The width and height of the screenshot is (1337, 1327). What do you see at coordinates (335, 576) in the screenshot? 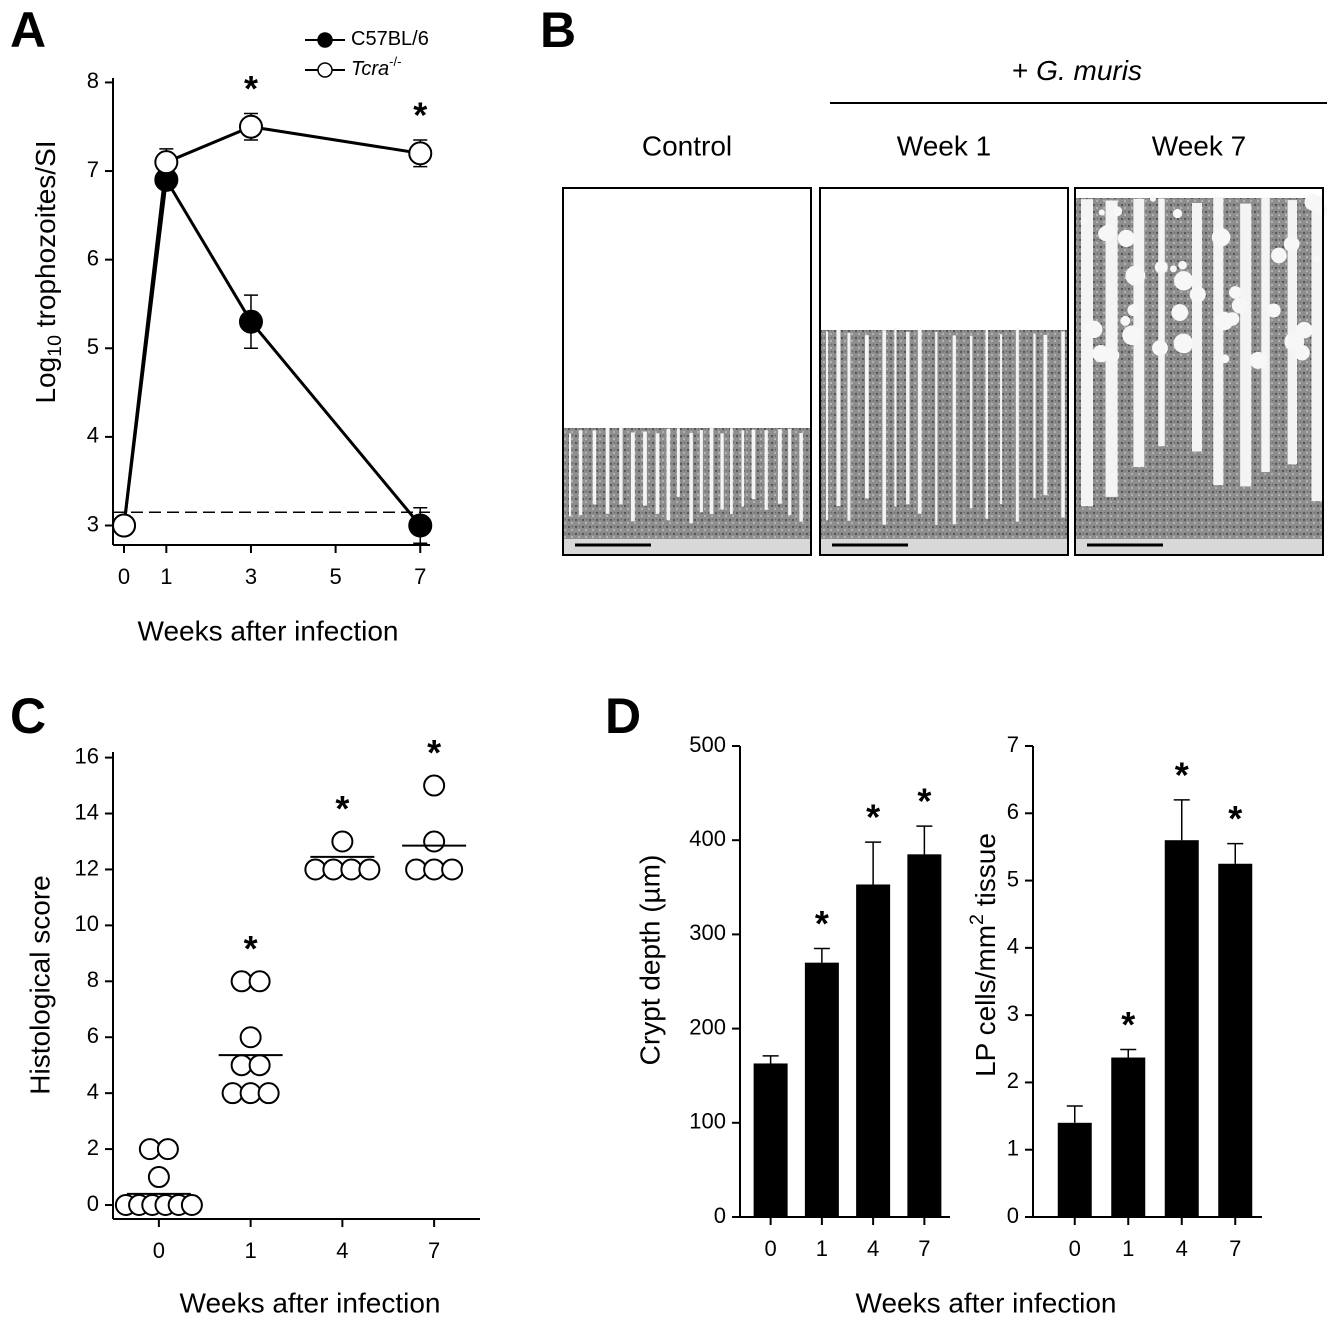
I see `x-tick-label: 5` at bounding box center [335, 576].